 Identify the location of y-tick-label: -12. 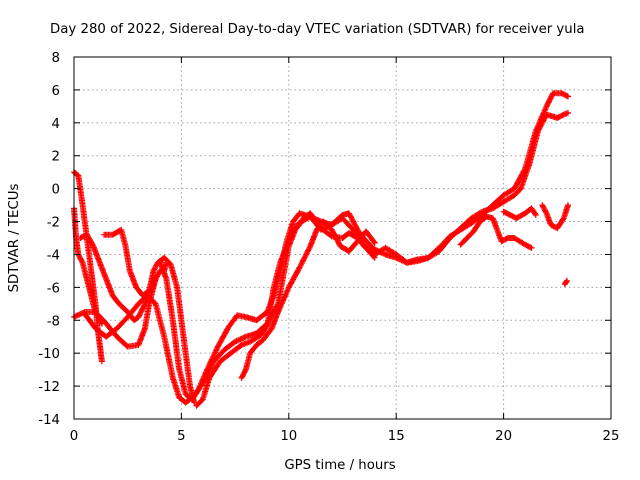
(49, 387).